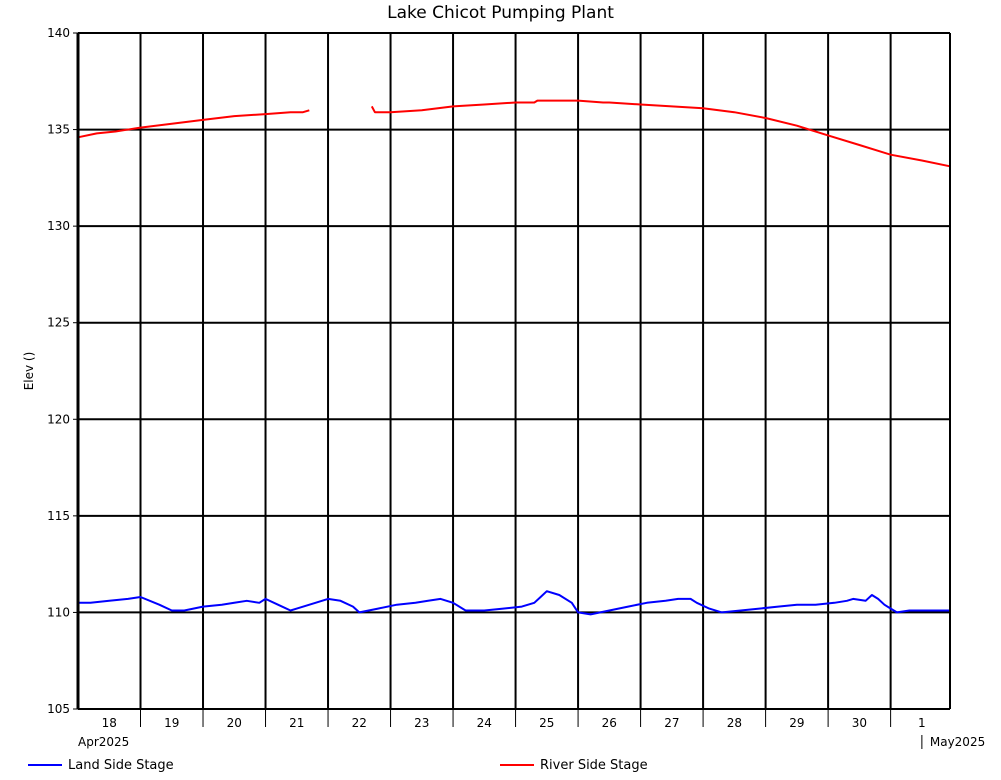 The width and height of the screenshot is (1001, 780). I want to click on x-tick-label: 19, so click(171, 723).